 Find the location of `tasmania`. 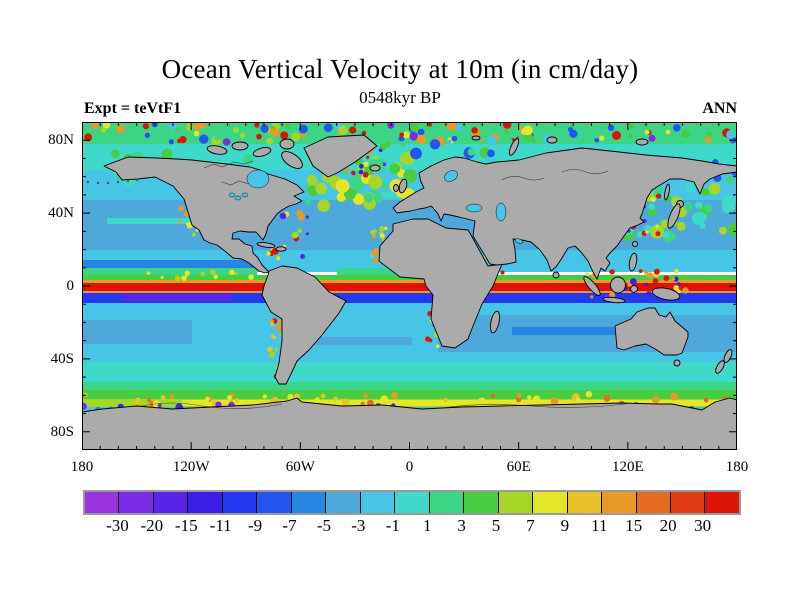

tasmania is located at coordinates (677, 363).